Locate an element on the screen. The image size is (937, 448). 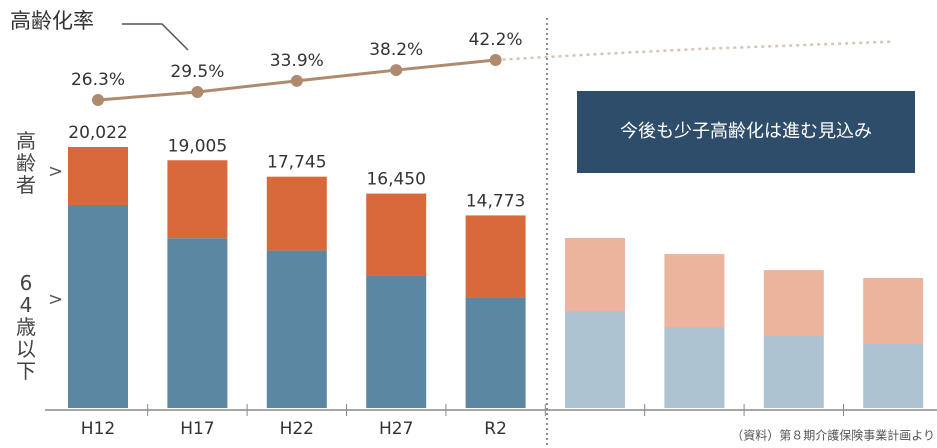
elderly-arrow: > is located at coordinates (55, 171).